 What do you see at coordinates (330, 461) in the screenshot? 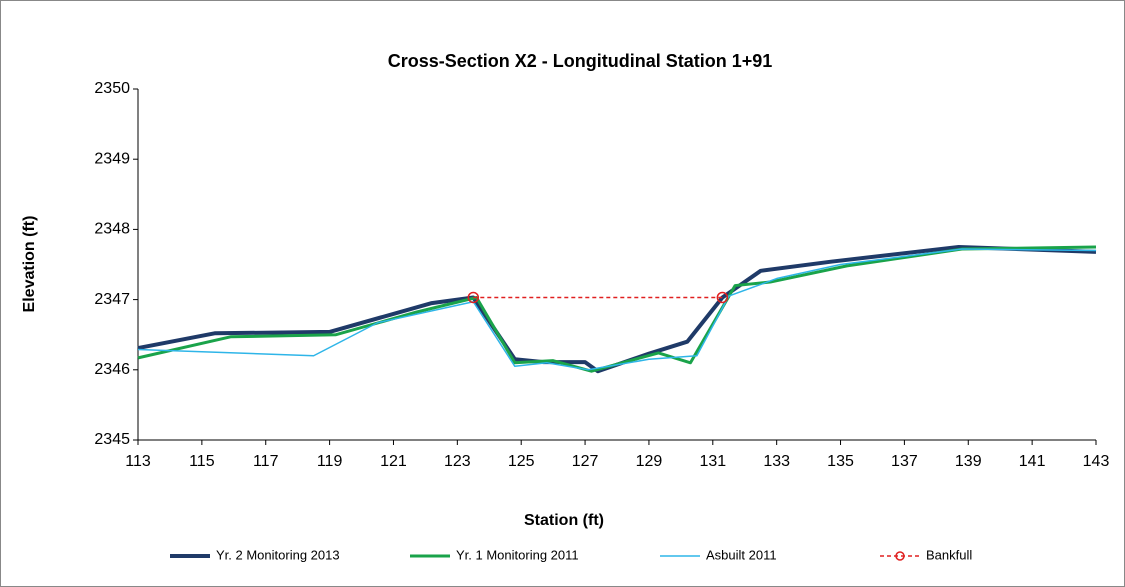
I see `x-tick-label: 119` at bounding box center [330, 461].